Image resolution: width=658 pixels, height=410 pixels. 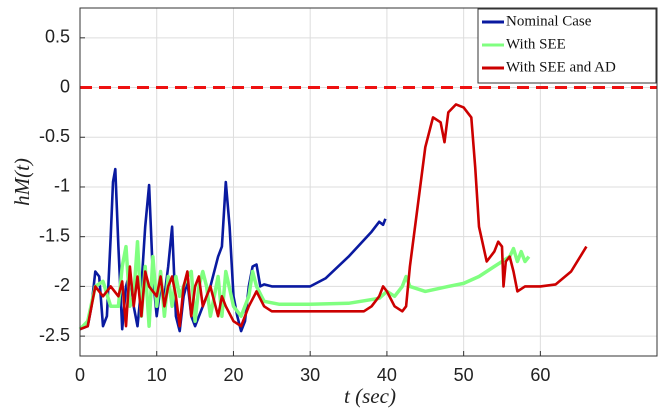 I want to click on legend-label: With SEE, so click(x=536, y=44).